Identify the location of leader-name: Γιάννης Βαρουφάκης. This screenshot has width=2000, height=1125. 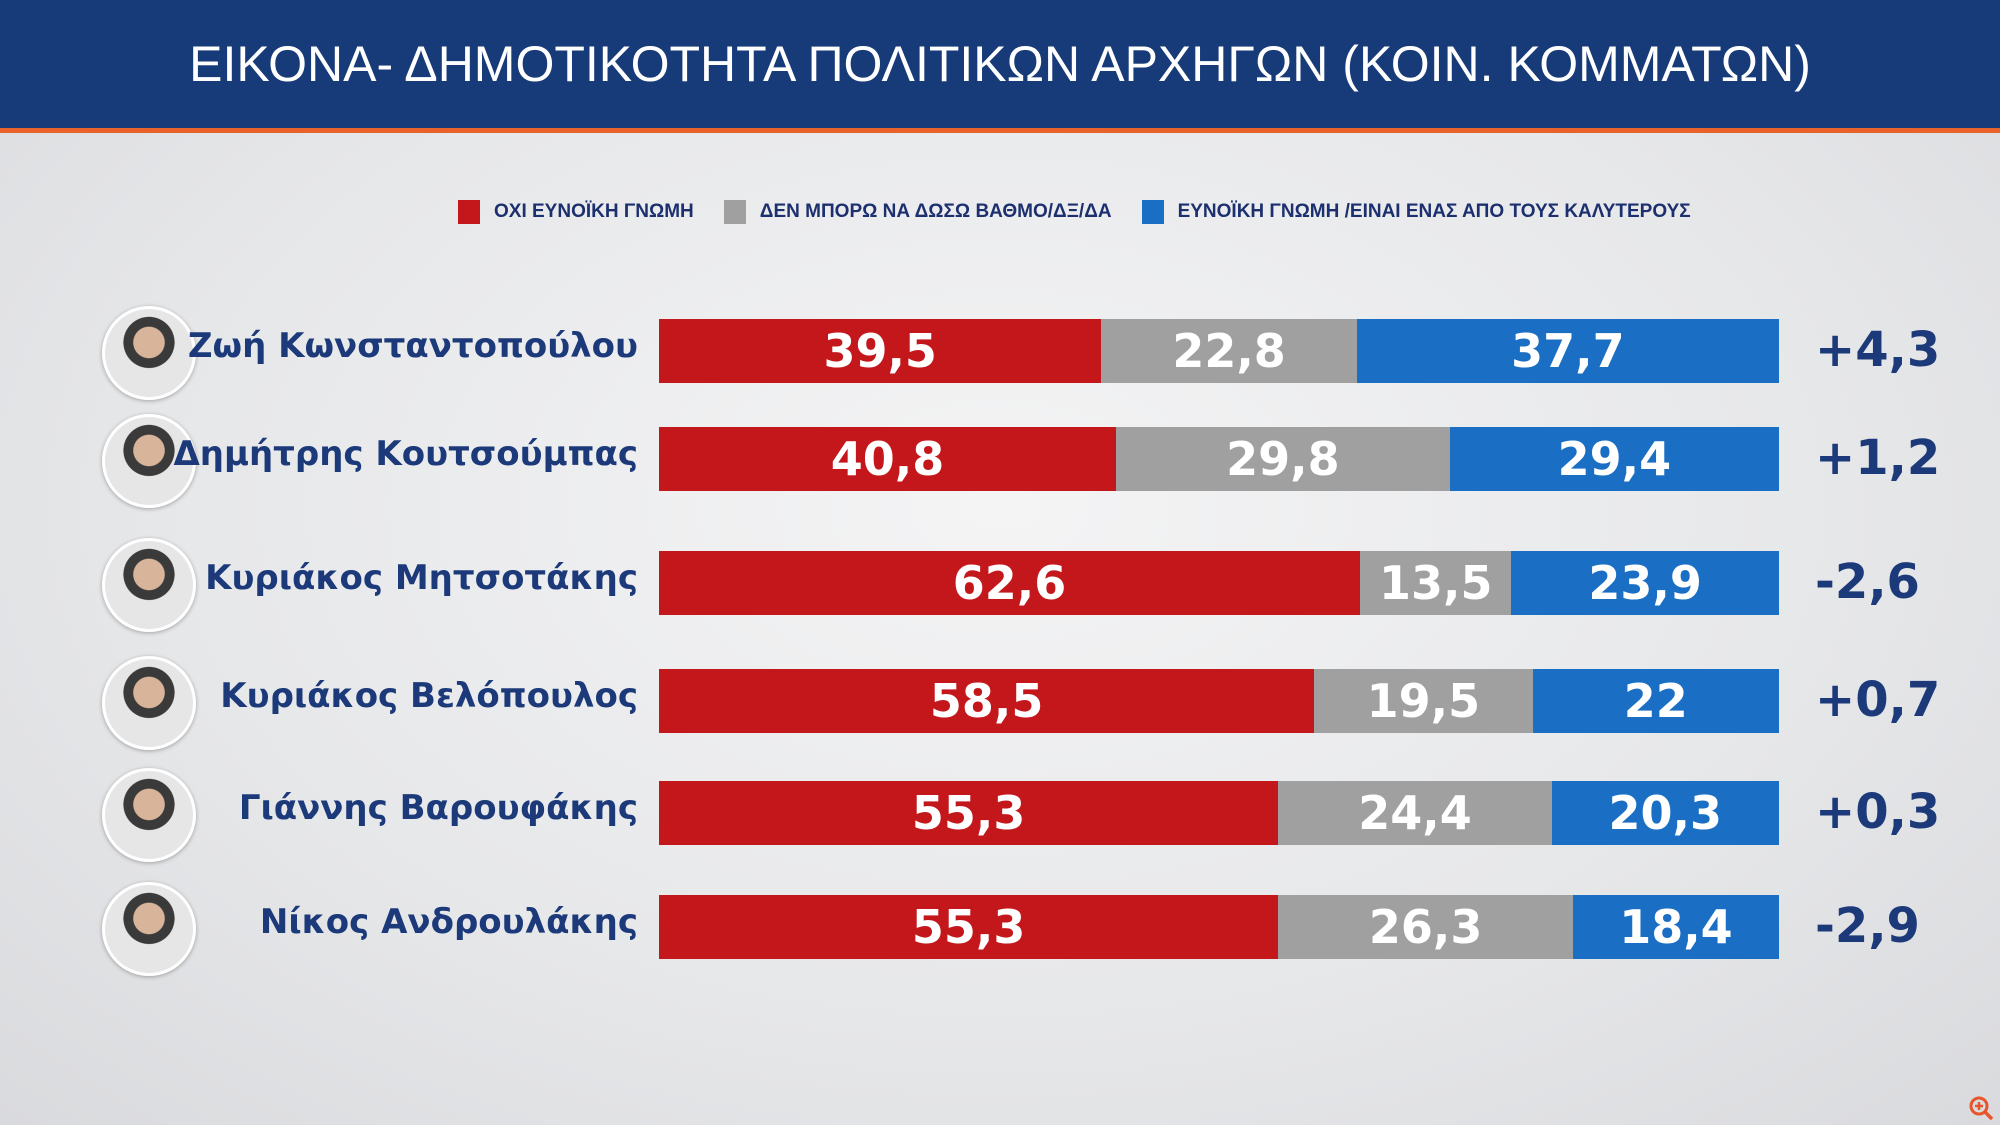
(438, 808).